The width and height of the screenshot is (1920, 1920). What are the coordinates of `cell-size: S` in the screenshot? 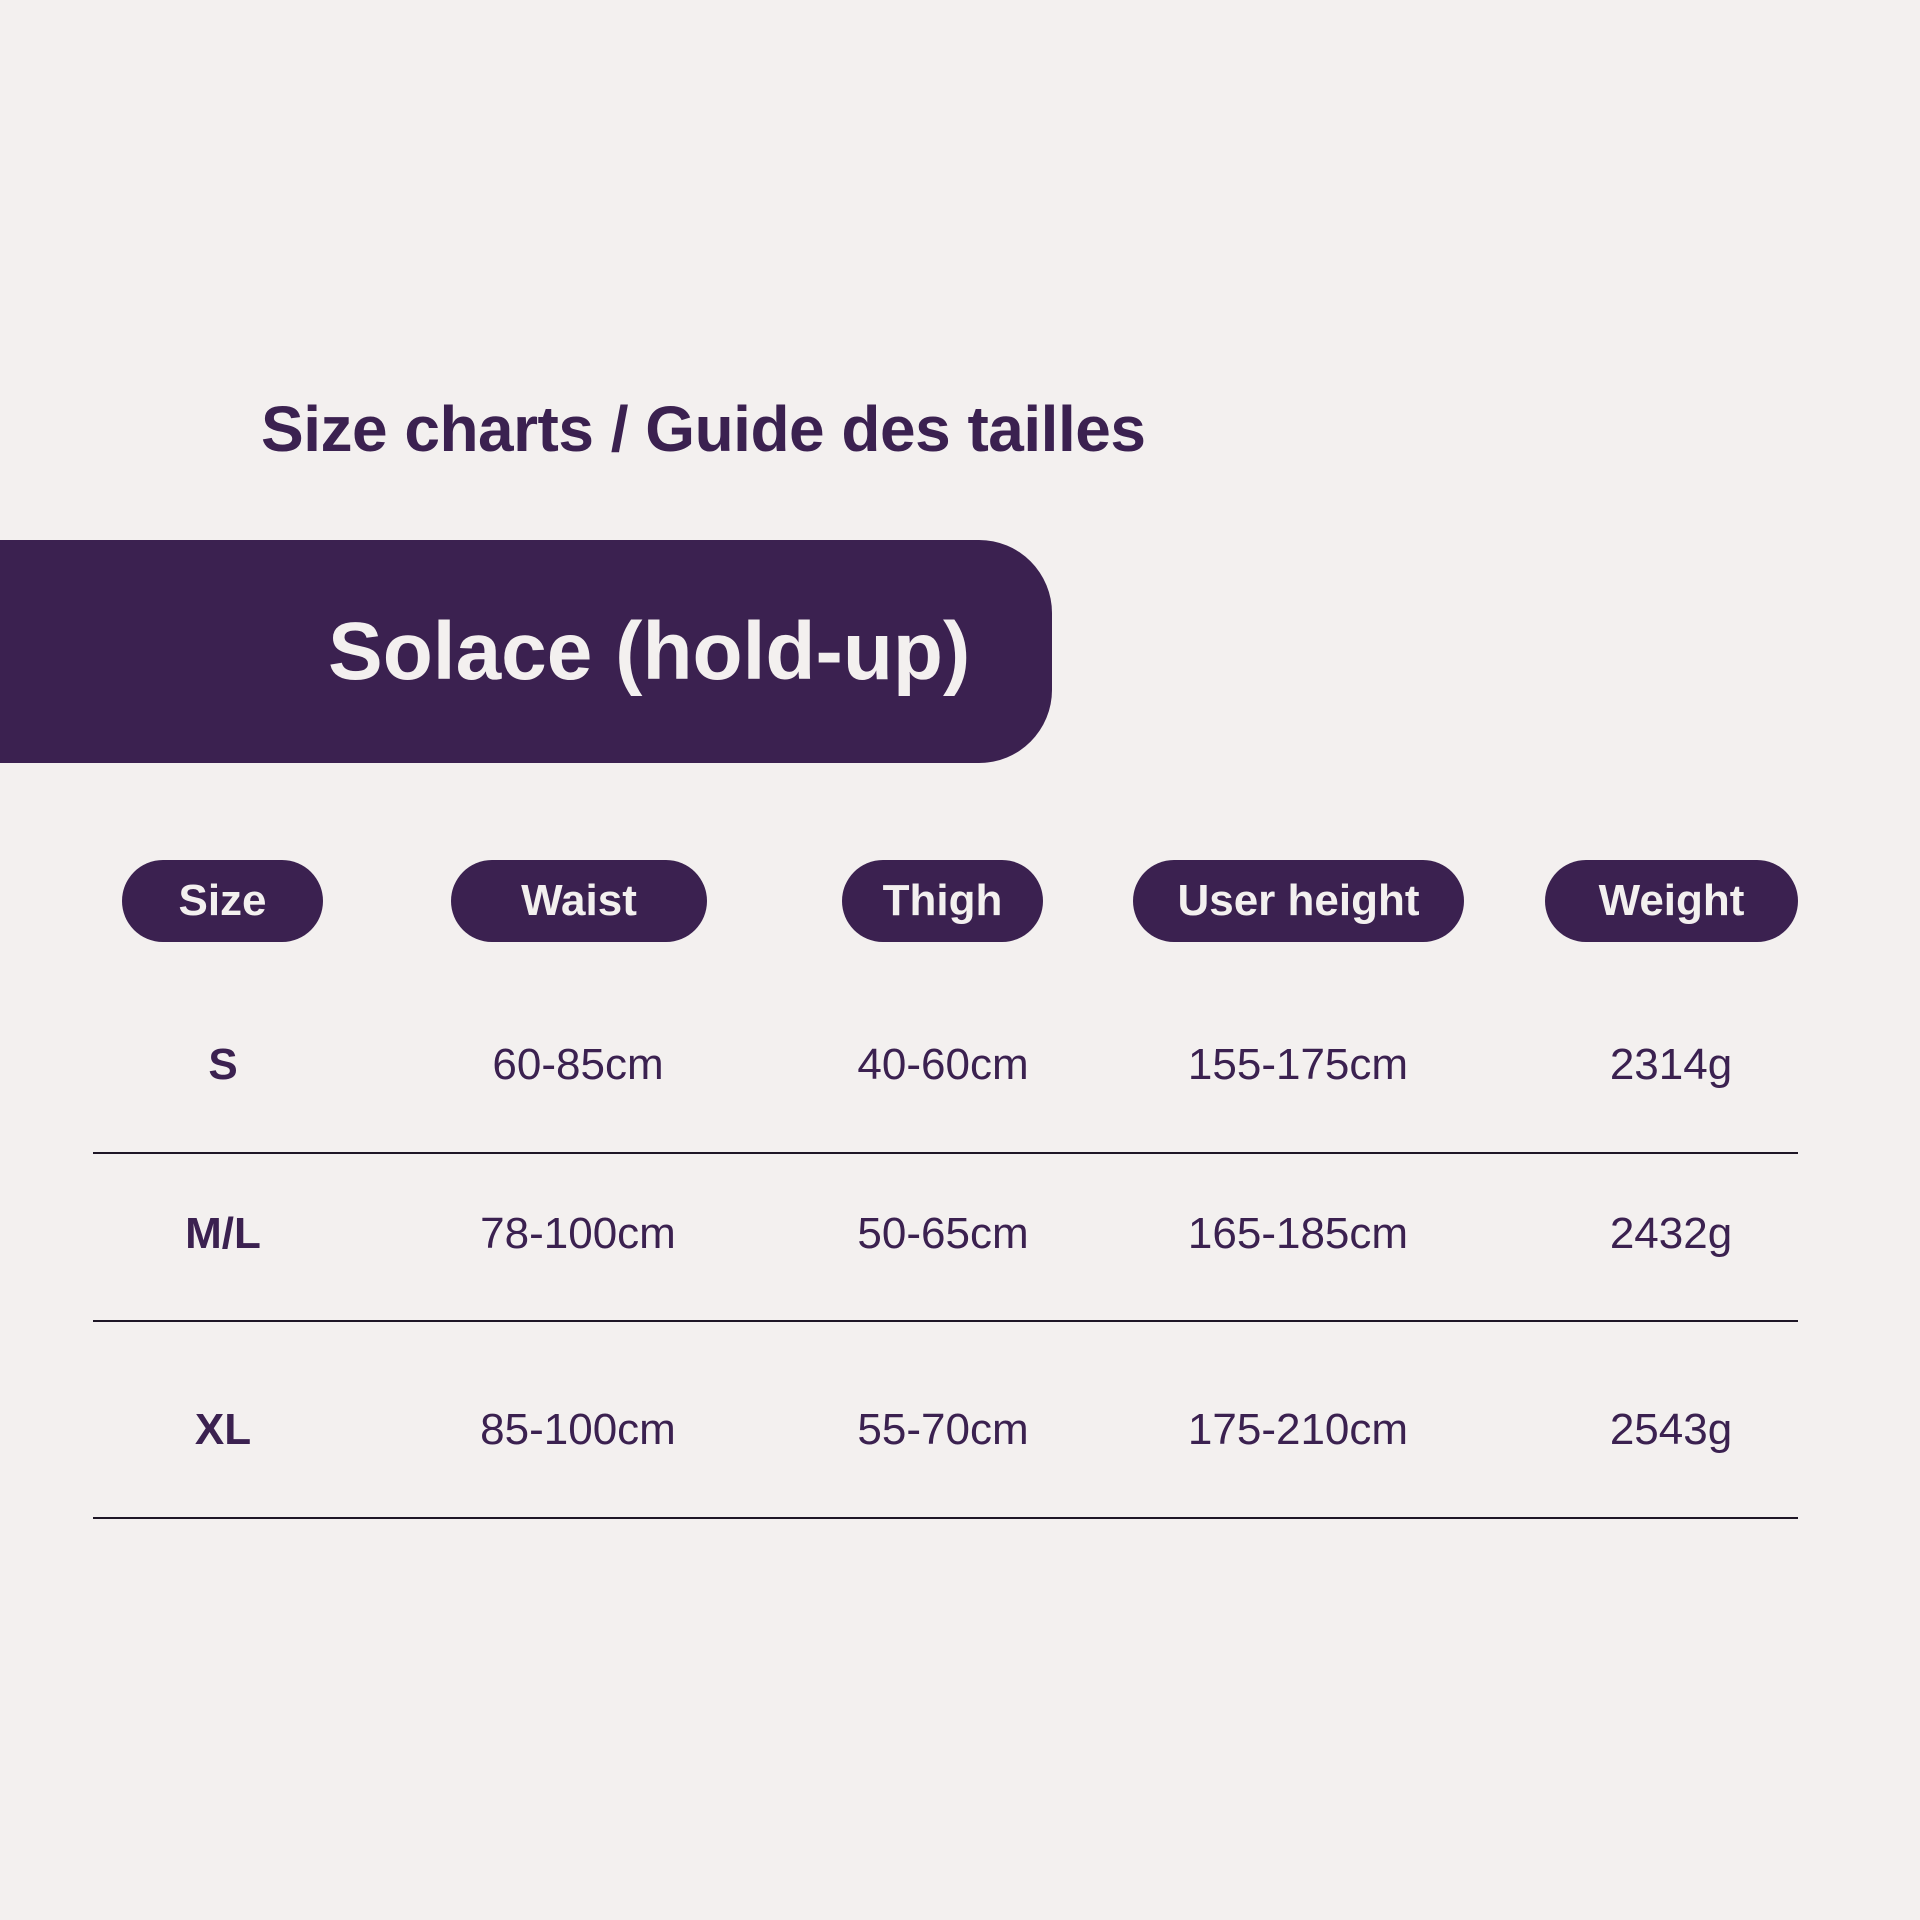 It's located at (223, 1064).